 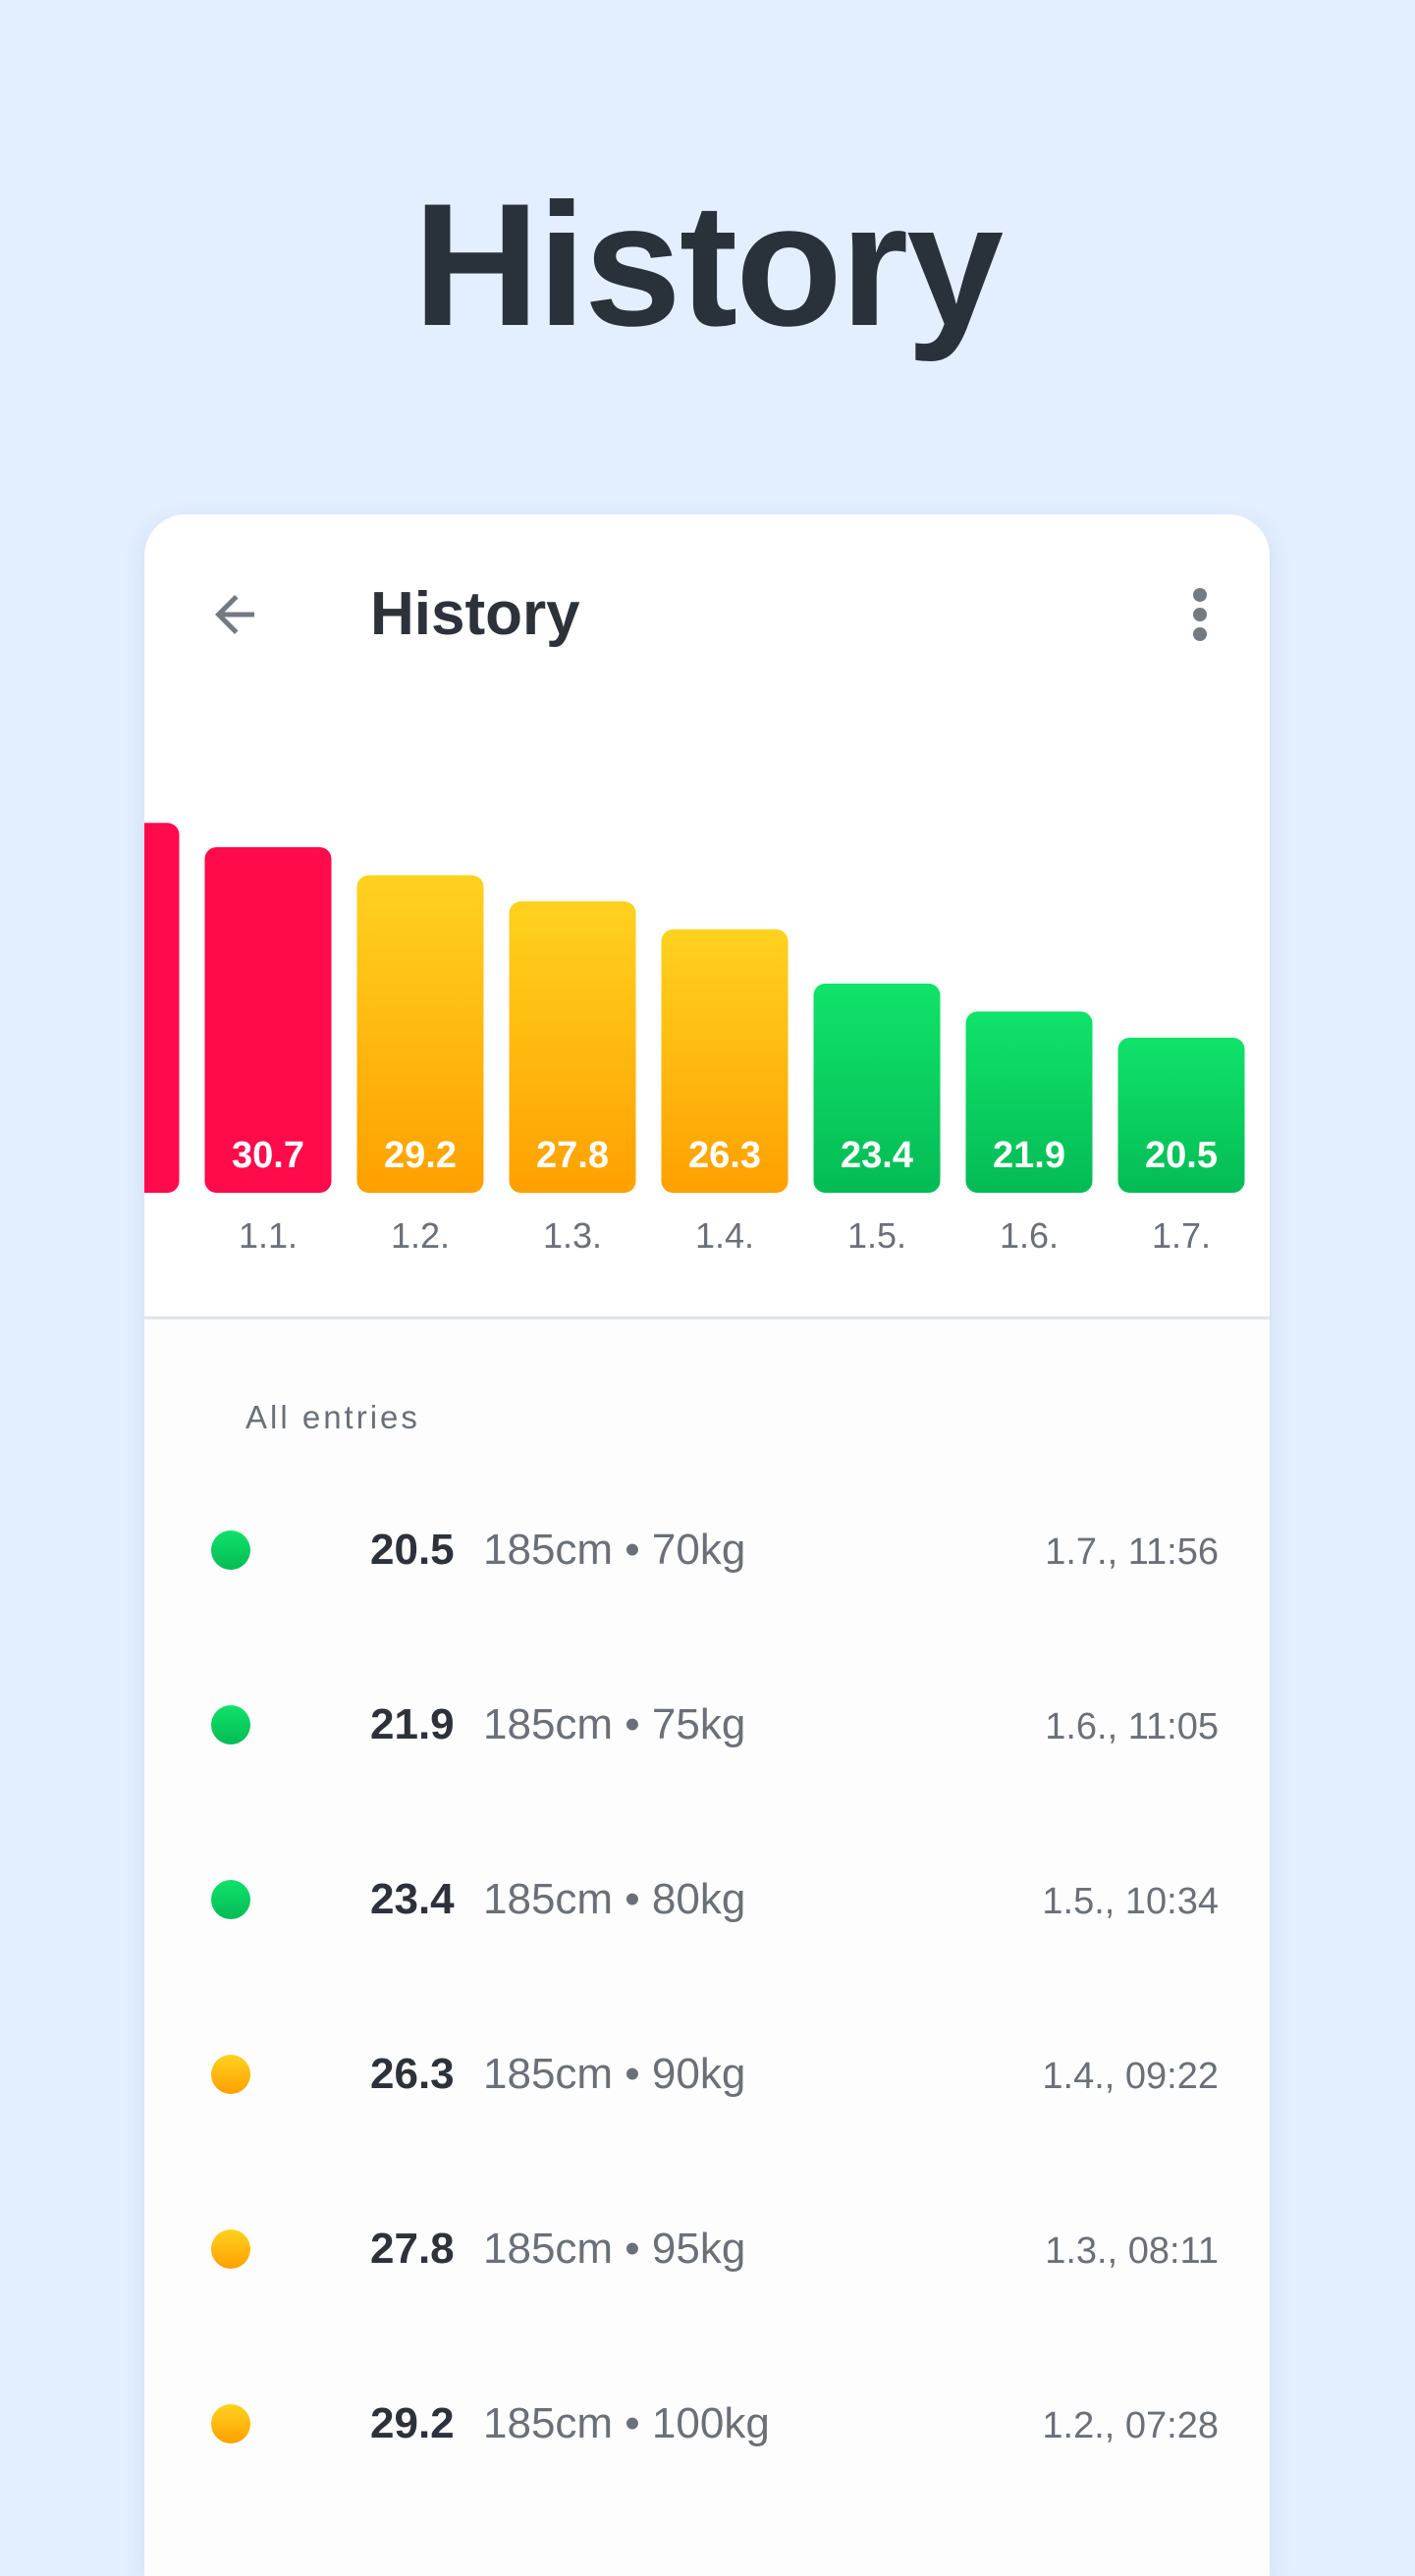 What do you see at coordinates (1130, 2425) in the screenshot?
I see `entry-time: 1.2., 07:28` at bounding box center [1130, 2425].